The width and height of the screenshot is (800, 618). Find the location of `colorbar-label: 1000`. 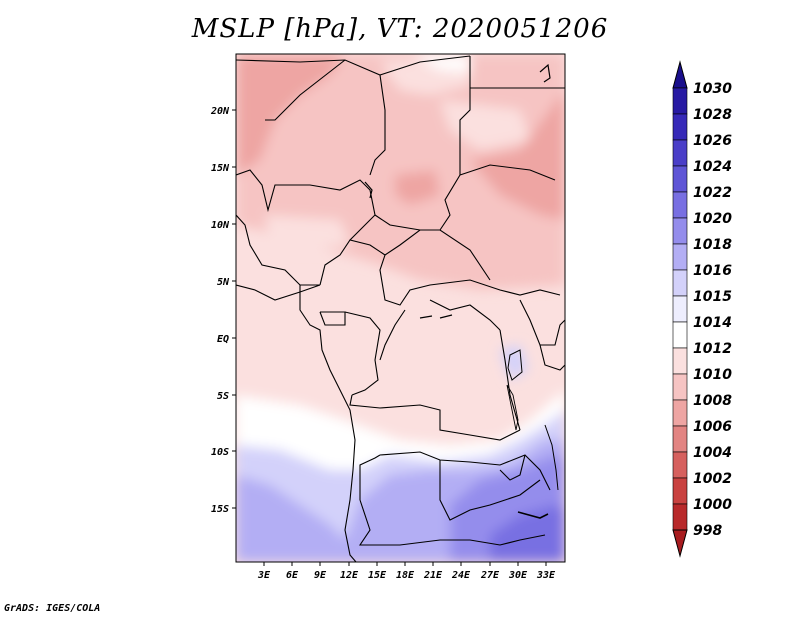

colorbar-label: 1000 is located at coordinates (712, 505).